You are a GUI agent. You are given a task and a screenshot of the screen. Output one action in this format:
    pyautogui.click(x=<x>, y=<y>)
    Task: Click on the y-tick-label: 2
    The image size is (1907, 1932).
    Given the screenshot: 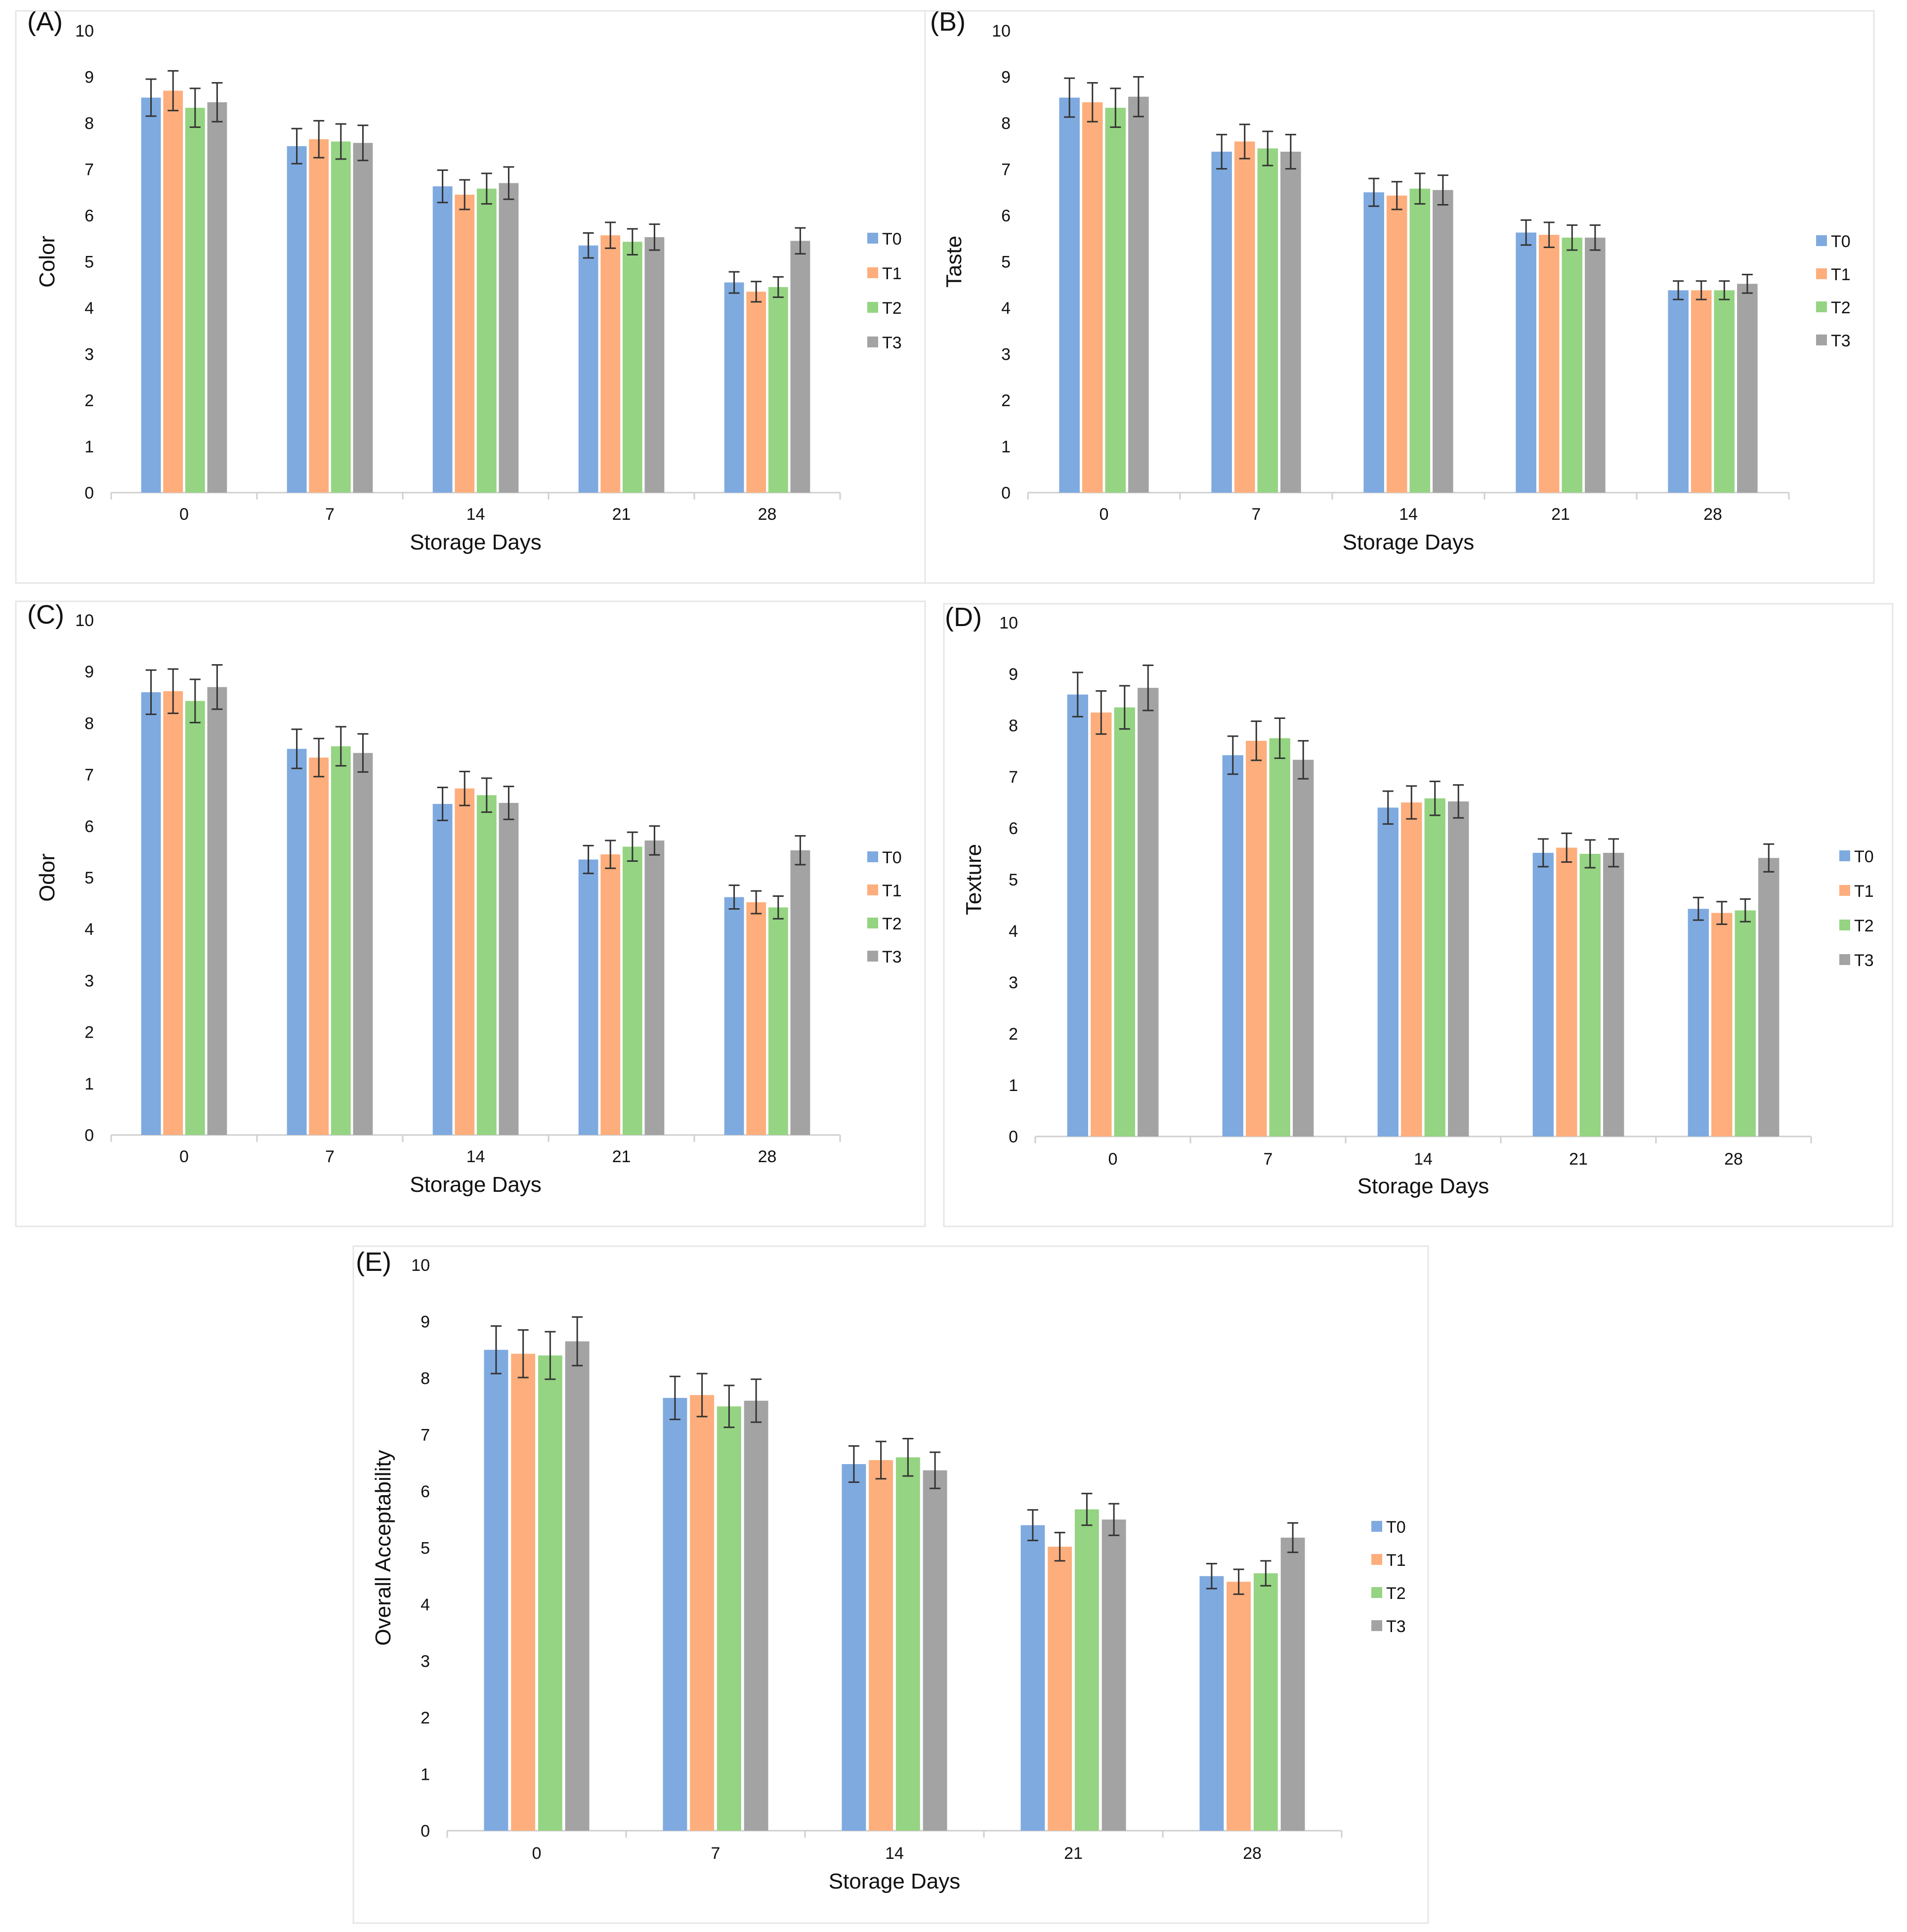 What is the action you would take?
    pyautogui.click(x=1014, y=1034)
    